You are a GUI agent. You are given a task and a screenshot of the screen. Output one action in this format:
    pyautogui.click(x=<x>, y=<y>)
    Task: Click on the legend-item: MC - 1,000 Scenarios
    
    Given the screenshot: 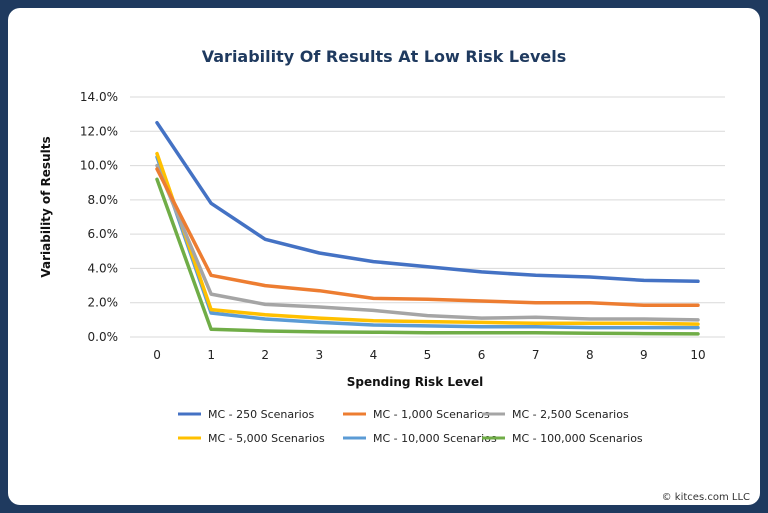 What is the action you would take?
    pyautogui.click(x=416, y=414)
    